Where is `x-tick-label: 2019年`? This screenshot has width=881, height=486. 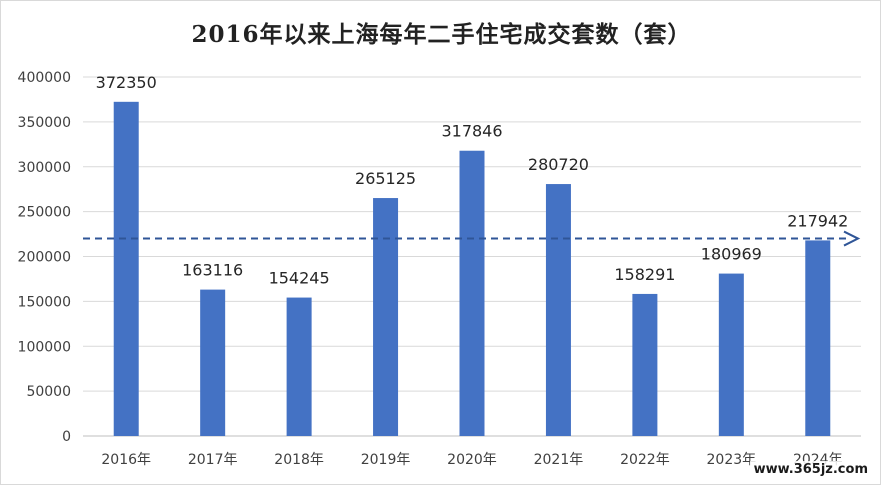
x-tick-label: 2019年 is located at coordinates (386, 460).